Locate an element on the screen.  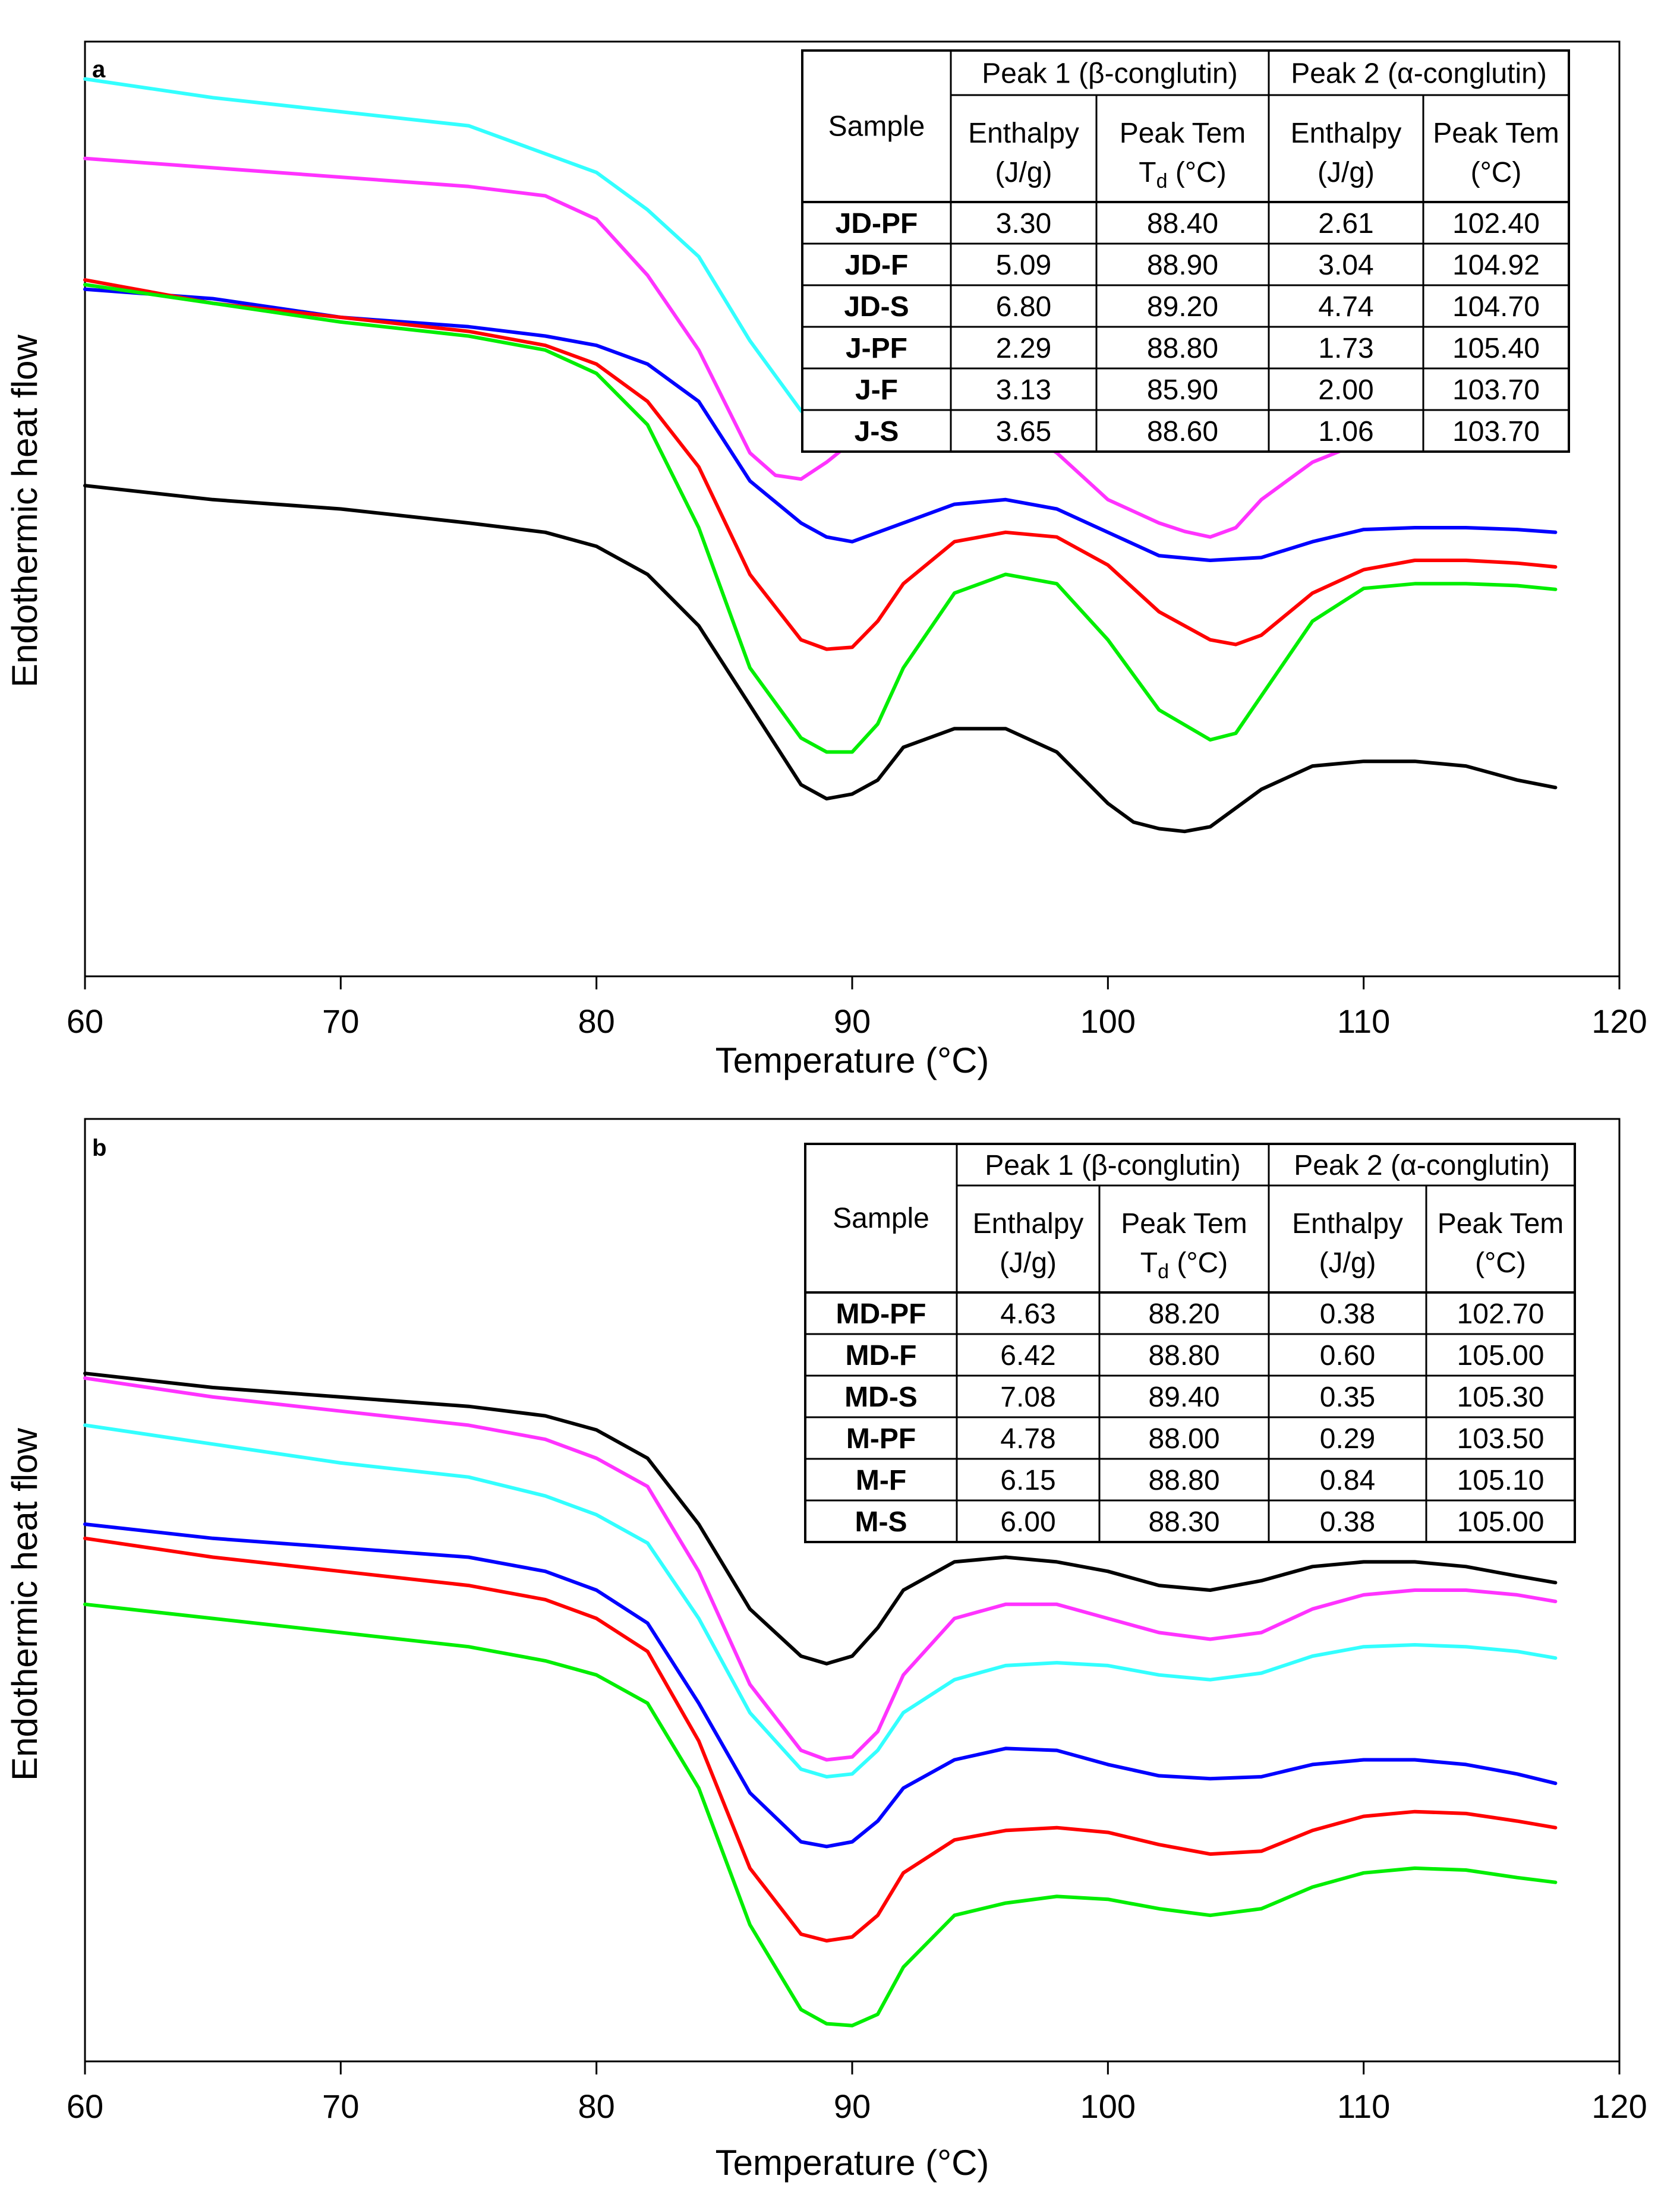
table-cell-sample: JD-PF is located at coordinates (877, 223).